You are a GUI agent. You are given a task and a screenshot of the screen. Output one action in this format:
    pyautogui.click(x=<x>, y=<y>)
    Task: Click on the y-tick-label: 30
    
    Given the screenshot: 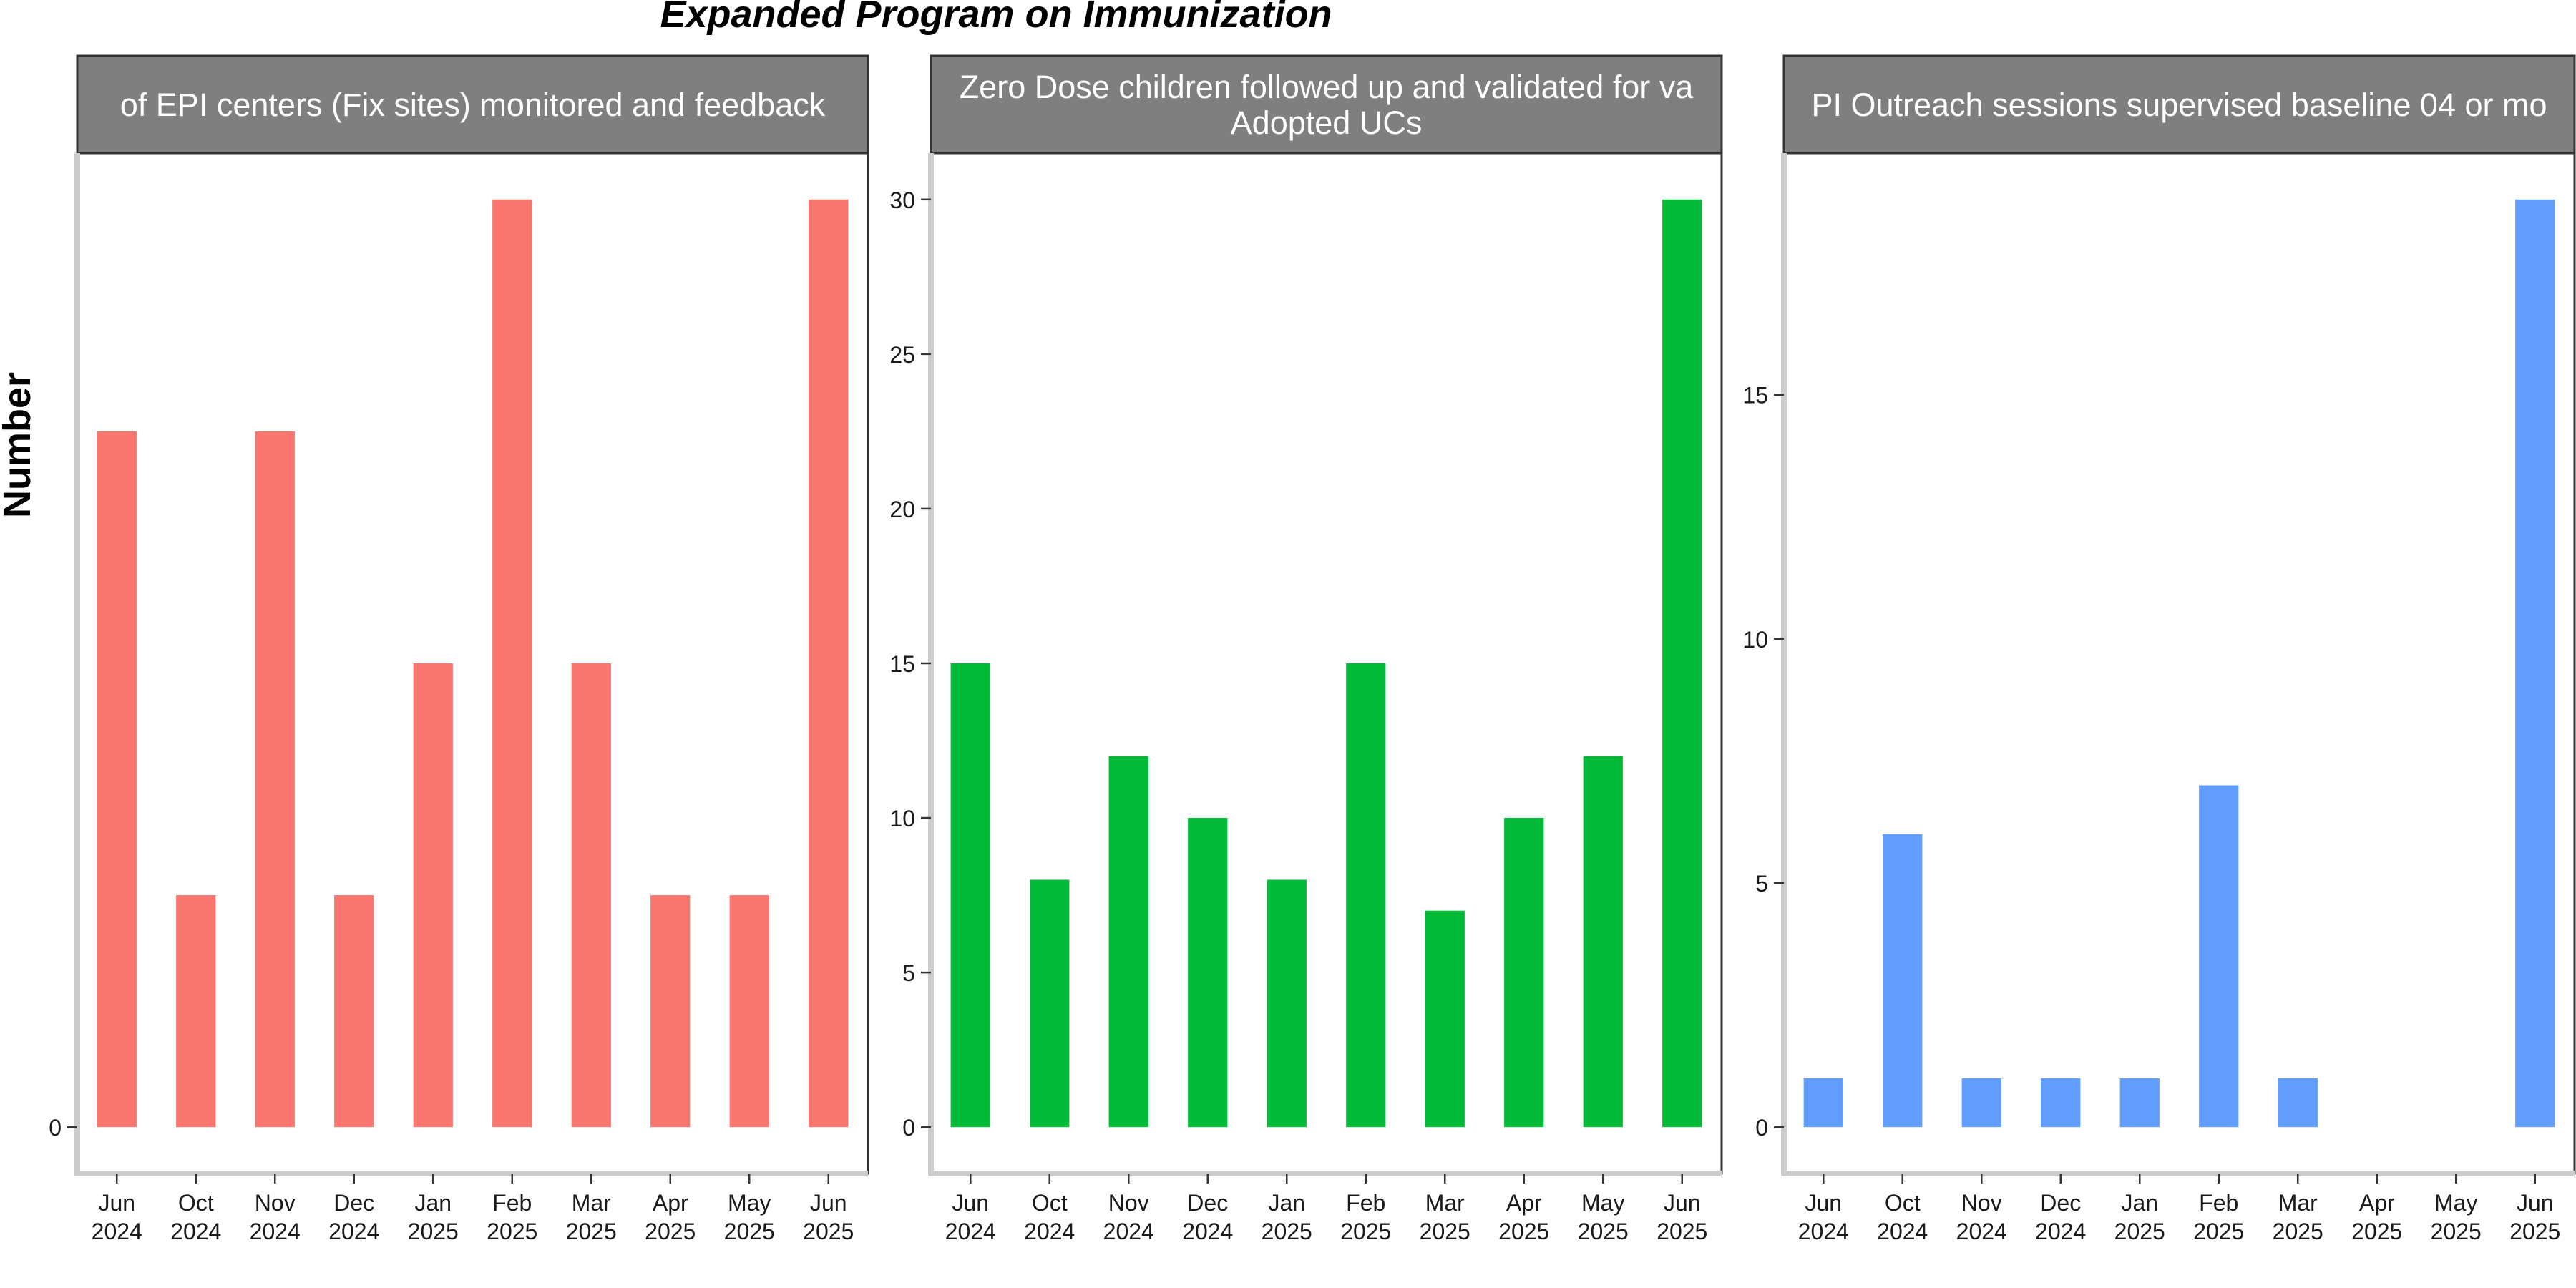 What is the action you would take?
    pyautogui.click(x=902, y=200)
    